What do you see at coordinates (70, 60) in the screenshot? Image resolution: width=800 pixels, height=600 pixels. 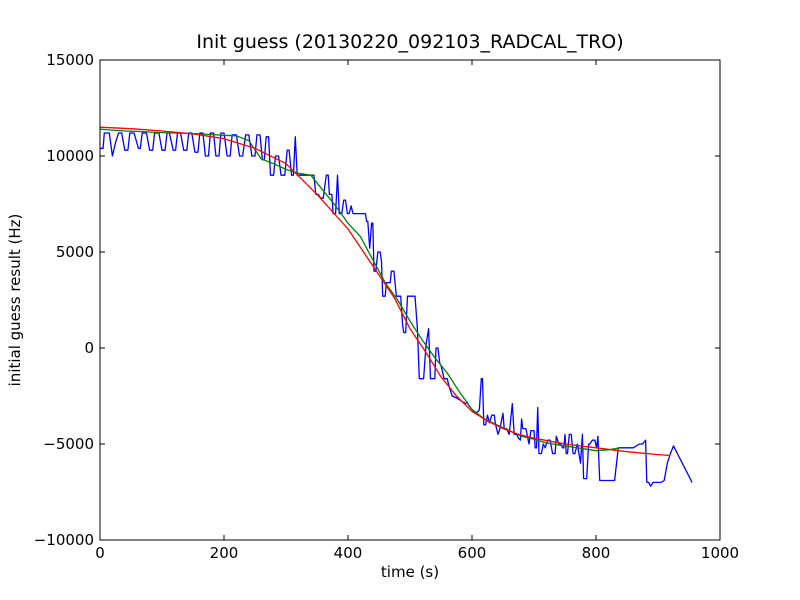 I see `y-tick-label: 15000` at bounding box center [70, 60].